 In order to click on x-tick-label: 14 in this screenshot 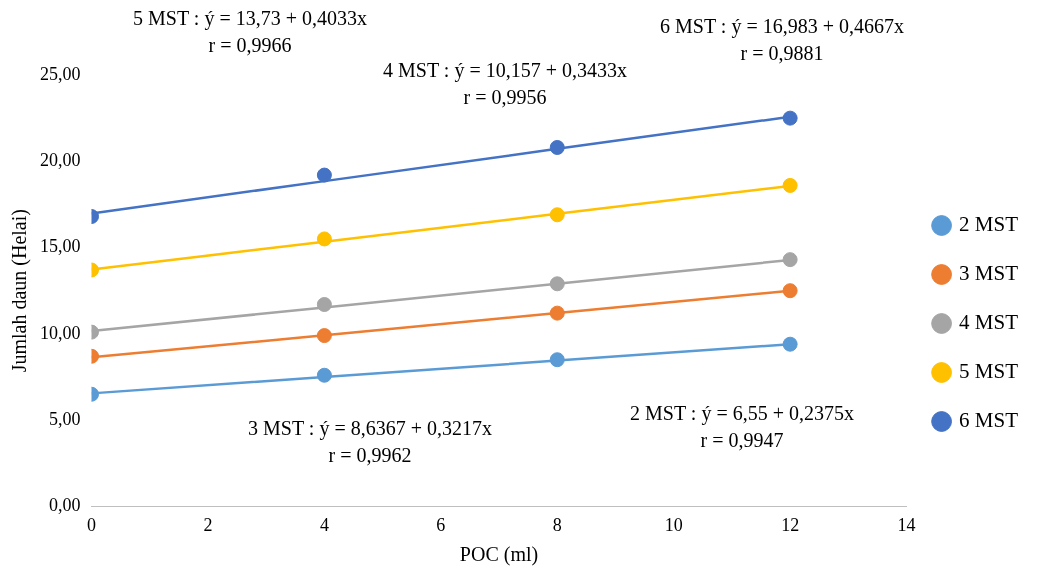, I will do `click(906, 524)`.